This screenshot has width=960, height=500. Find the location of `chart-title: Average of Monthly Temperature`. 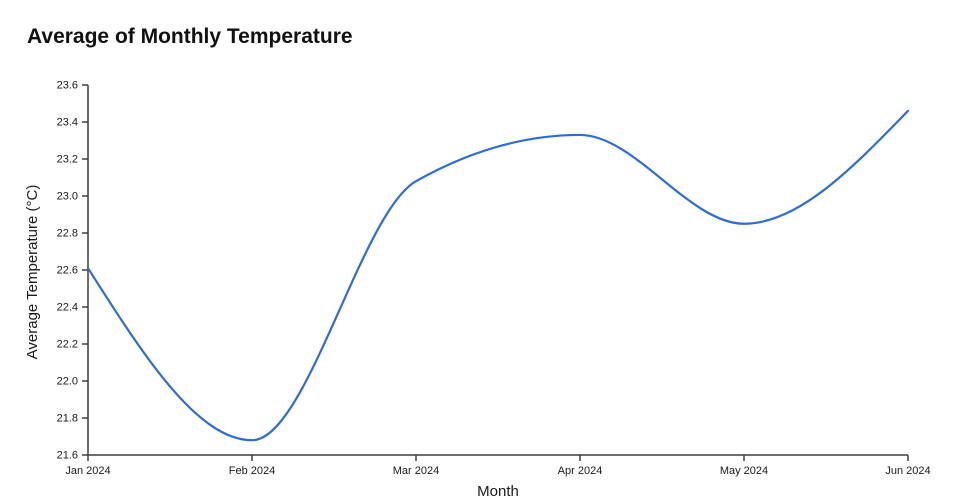

chart-title: Average of Monthly Temperature is located at coordinates (190, 36).